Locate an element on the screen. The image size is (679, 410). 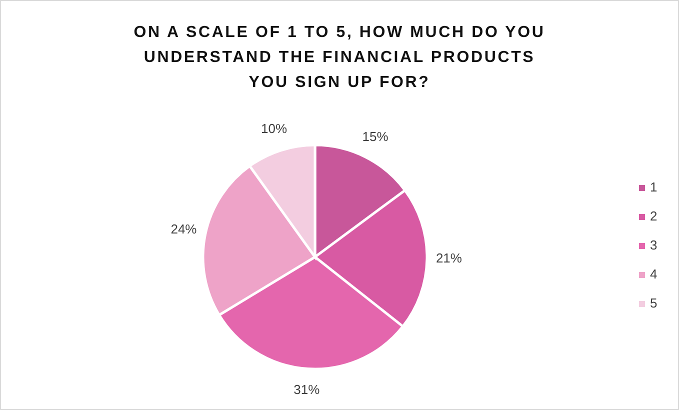
chart-title: ON A SCALE OF 1 TO 5, HOW MUCH DO YOU UNDERSTAND THE FINANCIAL PRODUCTS YOU SIGN UP FOR? is located at coordinates (340, 57).